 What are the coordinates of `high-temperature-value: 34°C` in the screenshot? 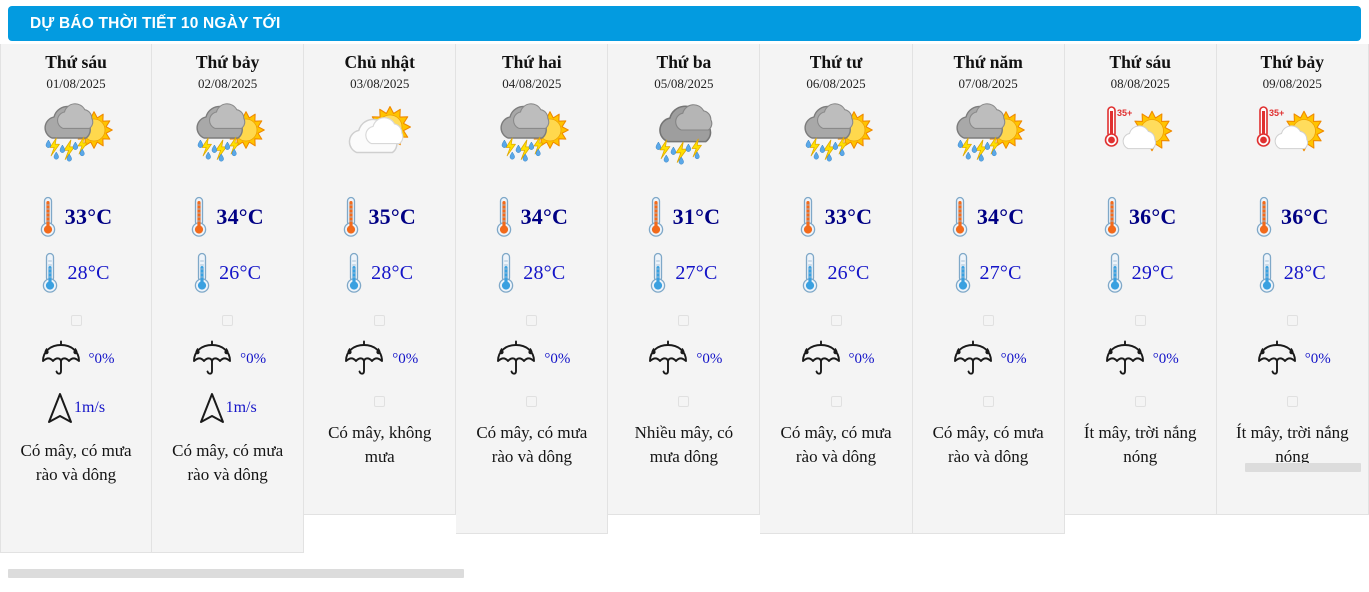 It's located at (544, 217).